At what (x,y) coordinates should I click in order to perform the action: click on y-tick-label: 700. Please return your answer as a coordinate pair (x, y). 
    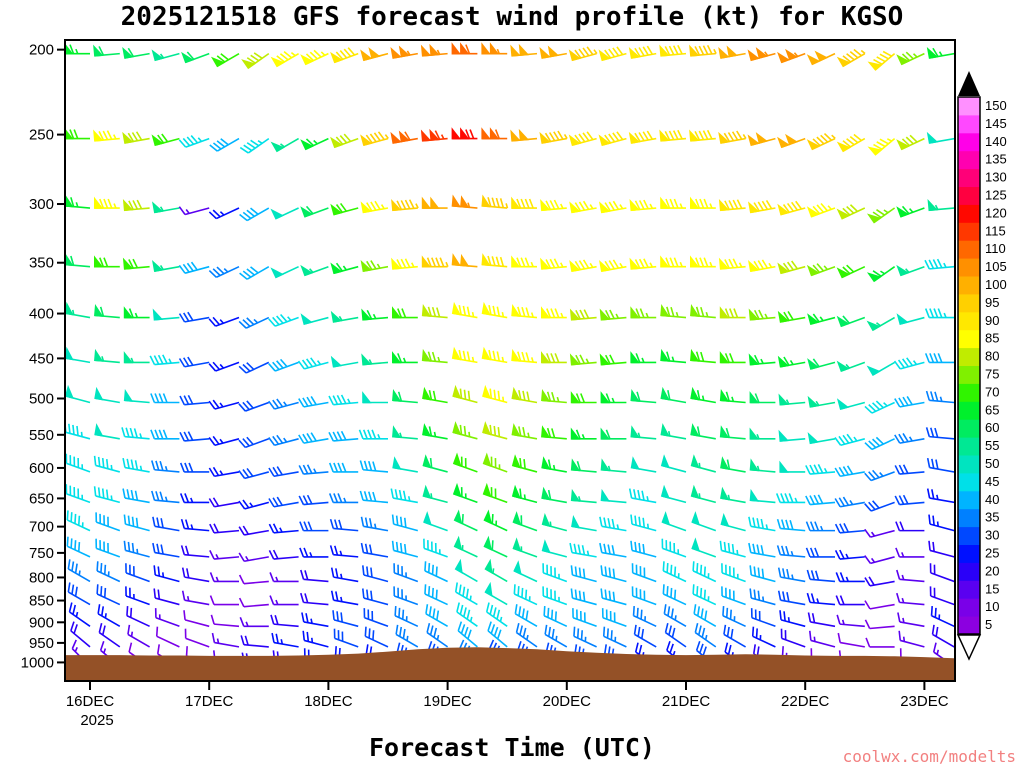
    Looking at the image, I should click on (41, 527).